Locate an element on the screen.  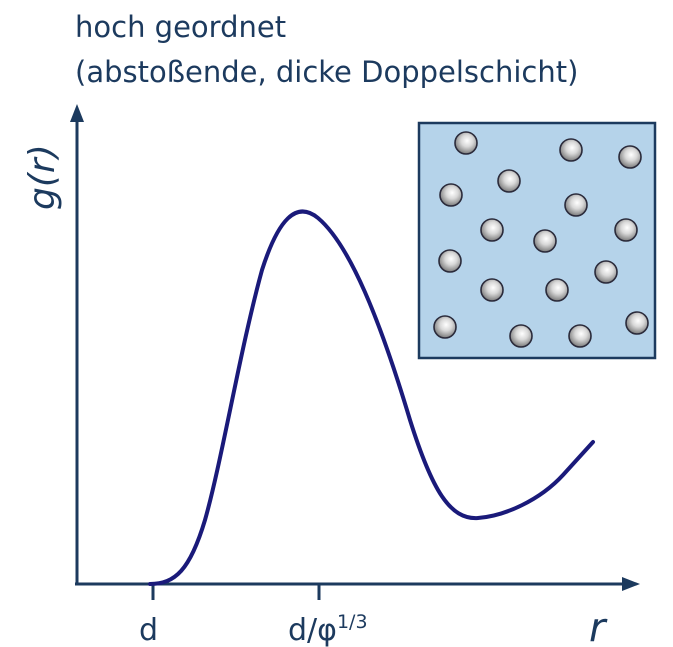
y-axis-label: g(r) is located at coordinates (42, 177).